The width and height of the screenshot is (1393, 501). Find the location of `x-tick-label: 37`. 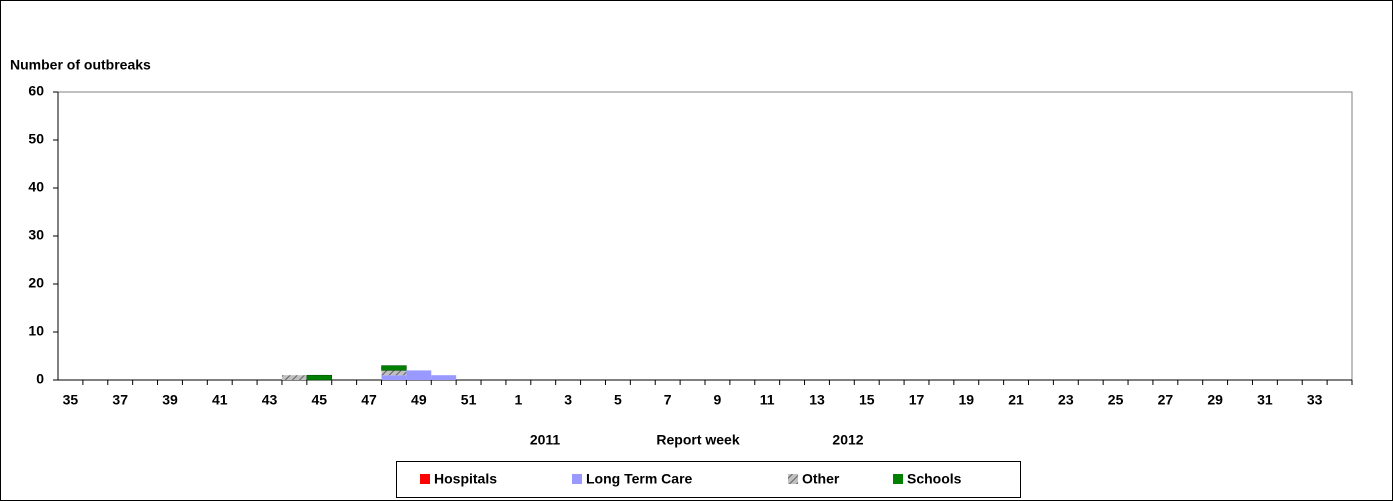

x-tick-label: 37 is located at coordinates (120, 400).